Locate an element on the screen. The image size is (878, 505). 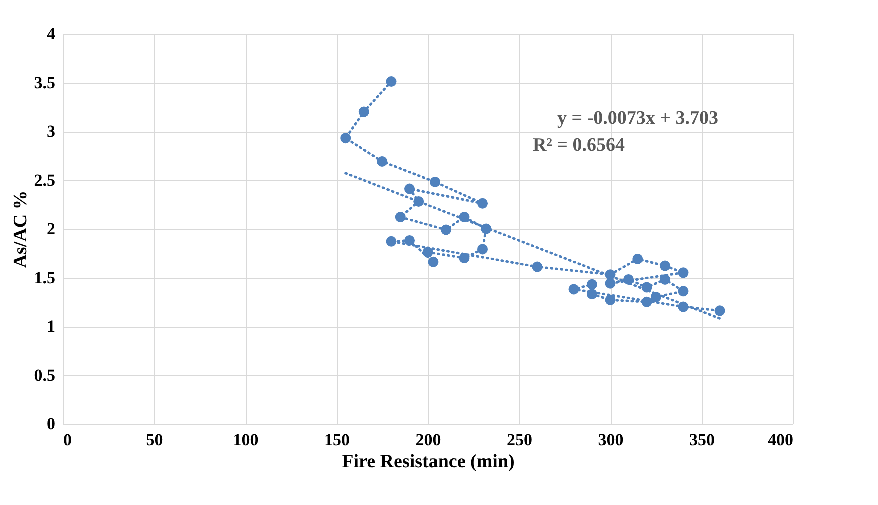
x-tick-label: 300 is located at coordinates (611, 440).